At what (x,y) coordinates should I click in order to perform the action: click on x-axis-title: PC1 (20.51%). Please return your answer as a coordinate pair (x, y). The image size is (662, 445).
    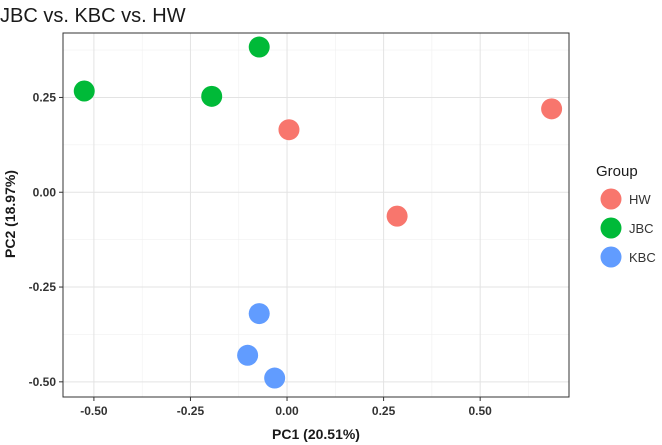
    Looking at the image, I should click on (316, 434).